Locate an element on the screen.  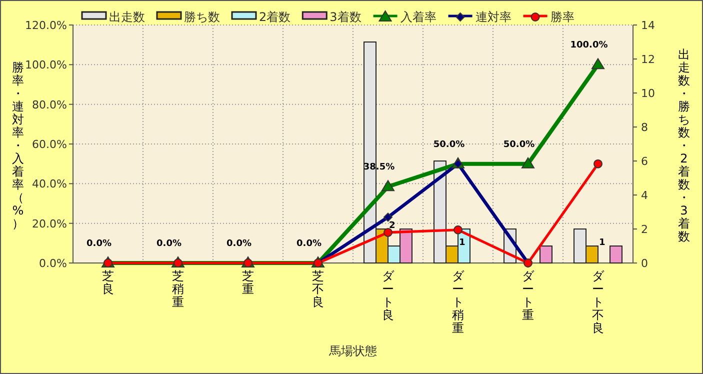
x-tick-label: 芝重 is located at coordinates (248, 282).